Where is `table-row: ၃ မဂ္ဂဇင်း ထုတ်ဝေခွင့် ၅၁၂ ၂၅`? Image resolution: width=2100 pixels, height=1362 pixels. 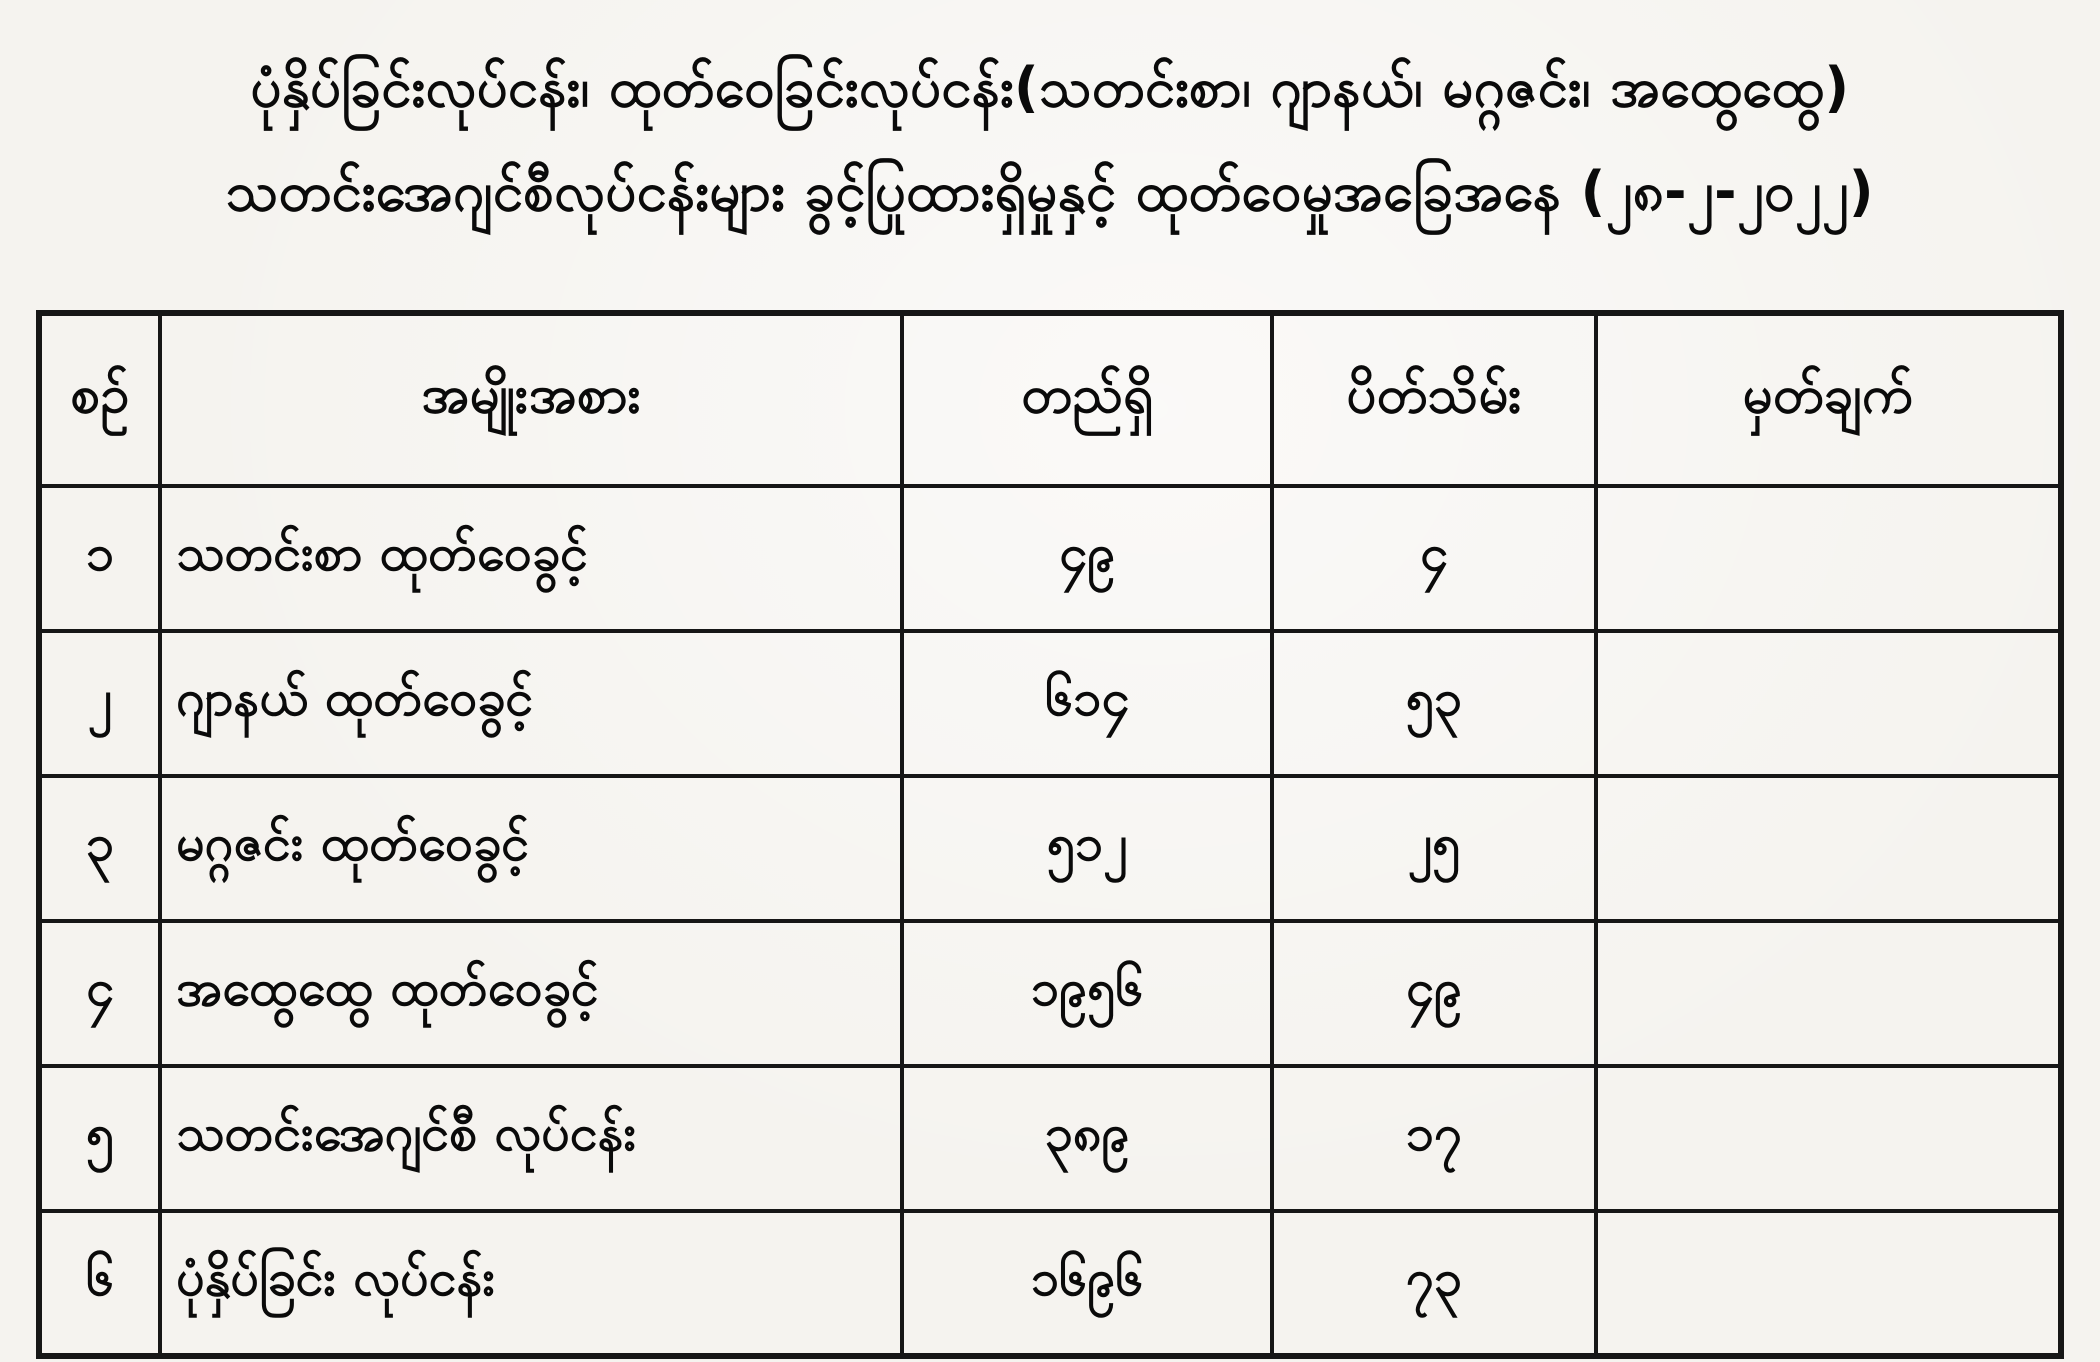 table-row: ၃ မဂ္ဂဇင်း ထုတ်ဝေခွင့် ၅၁၂ ၂၅ is located at coordinates (1050, 848).